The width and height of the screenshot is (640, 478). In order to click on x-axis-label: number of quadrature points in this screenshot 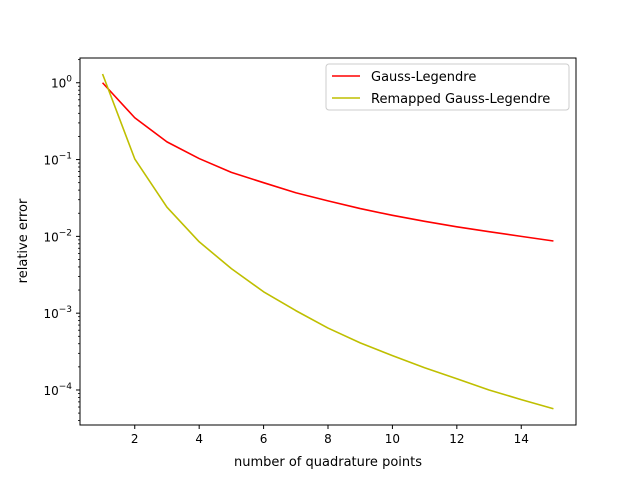, I will do `click(328, 462)`.